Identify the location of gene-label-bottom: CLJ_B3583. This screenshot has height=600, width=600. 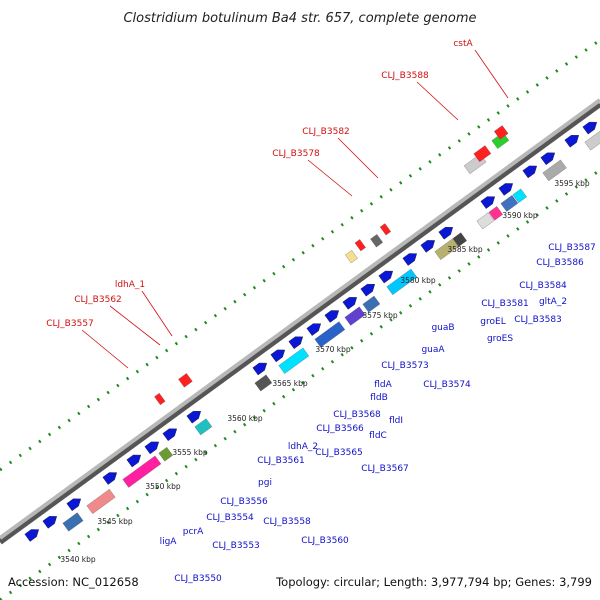
(538, 320).